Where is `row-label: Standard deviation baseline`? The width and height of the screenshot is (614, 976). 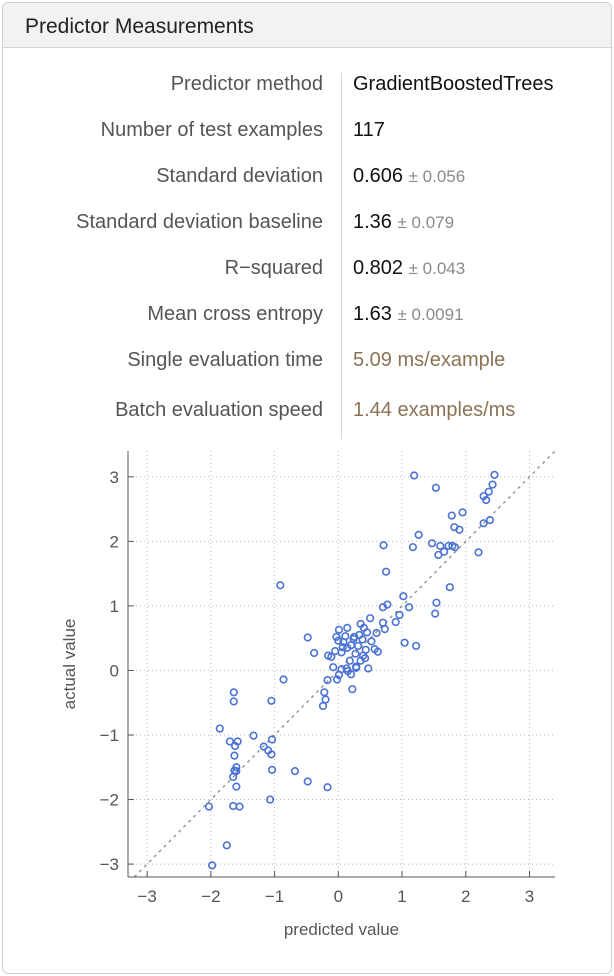 row-label: Standard deviation baseline is located at coordinates (199, 222).